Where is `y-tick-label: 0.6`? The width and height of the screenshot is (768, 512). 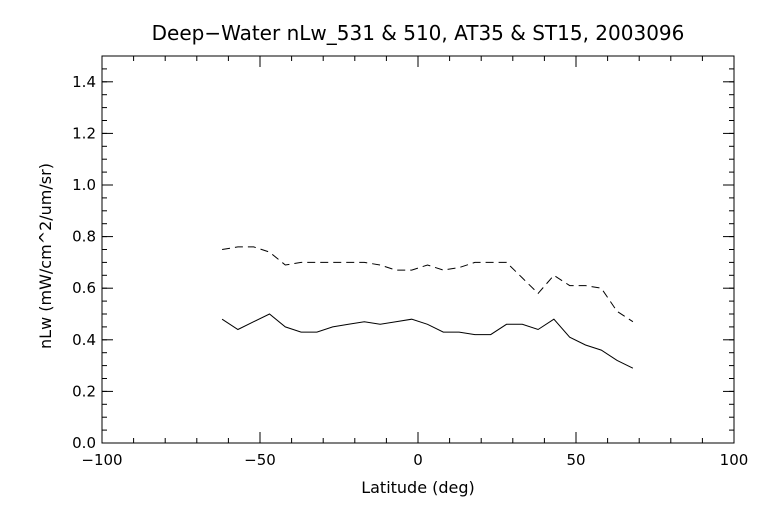 y-tick-label: 0.6 is located at coordinates (84, 288).